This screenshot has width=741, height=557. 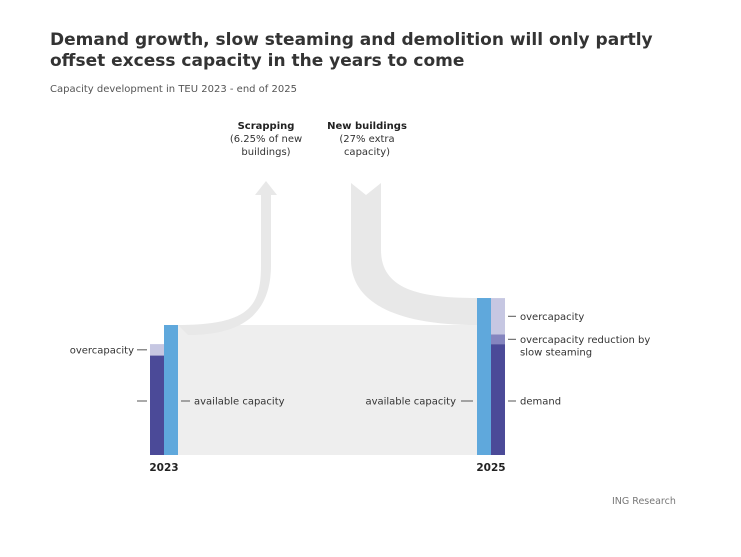 What do you see at coordinates (266, 139) in the screenshot?
I see `label-scrapping-2: (6.25% of new` at bounding box center [266, 139].